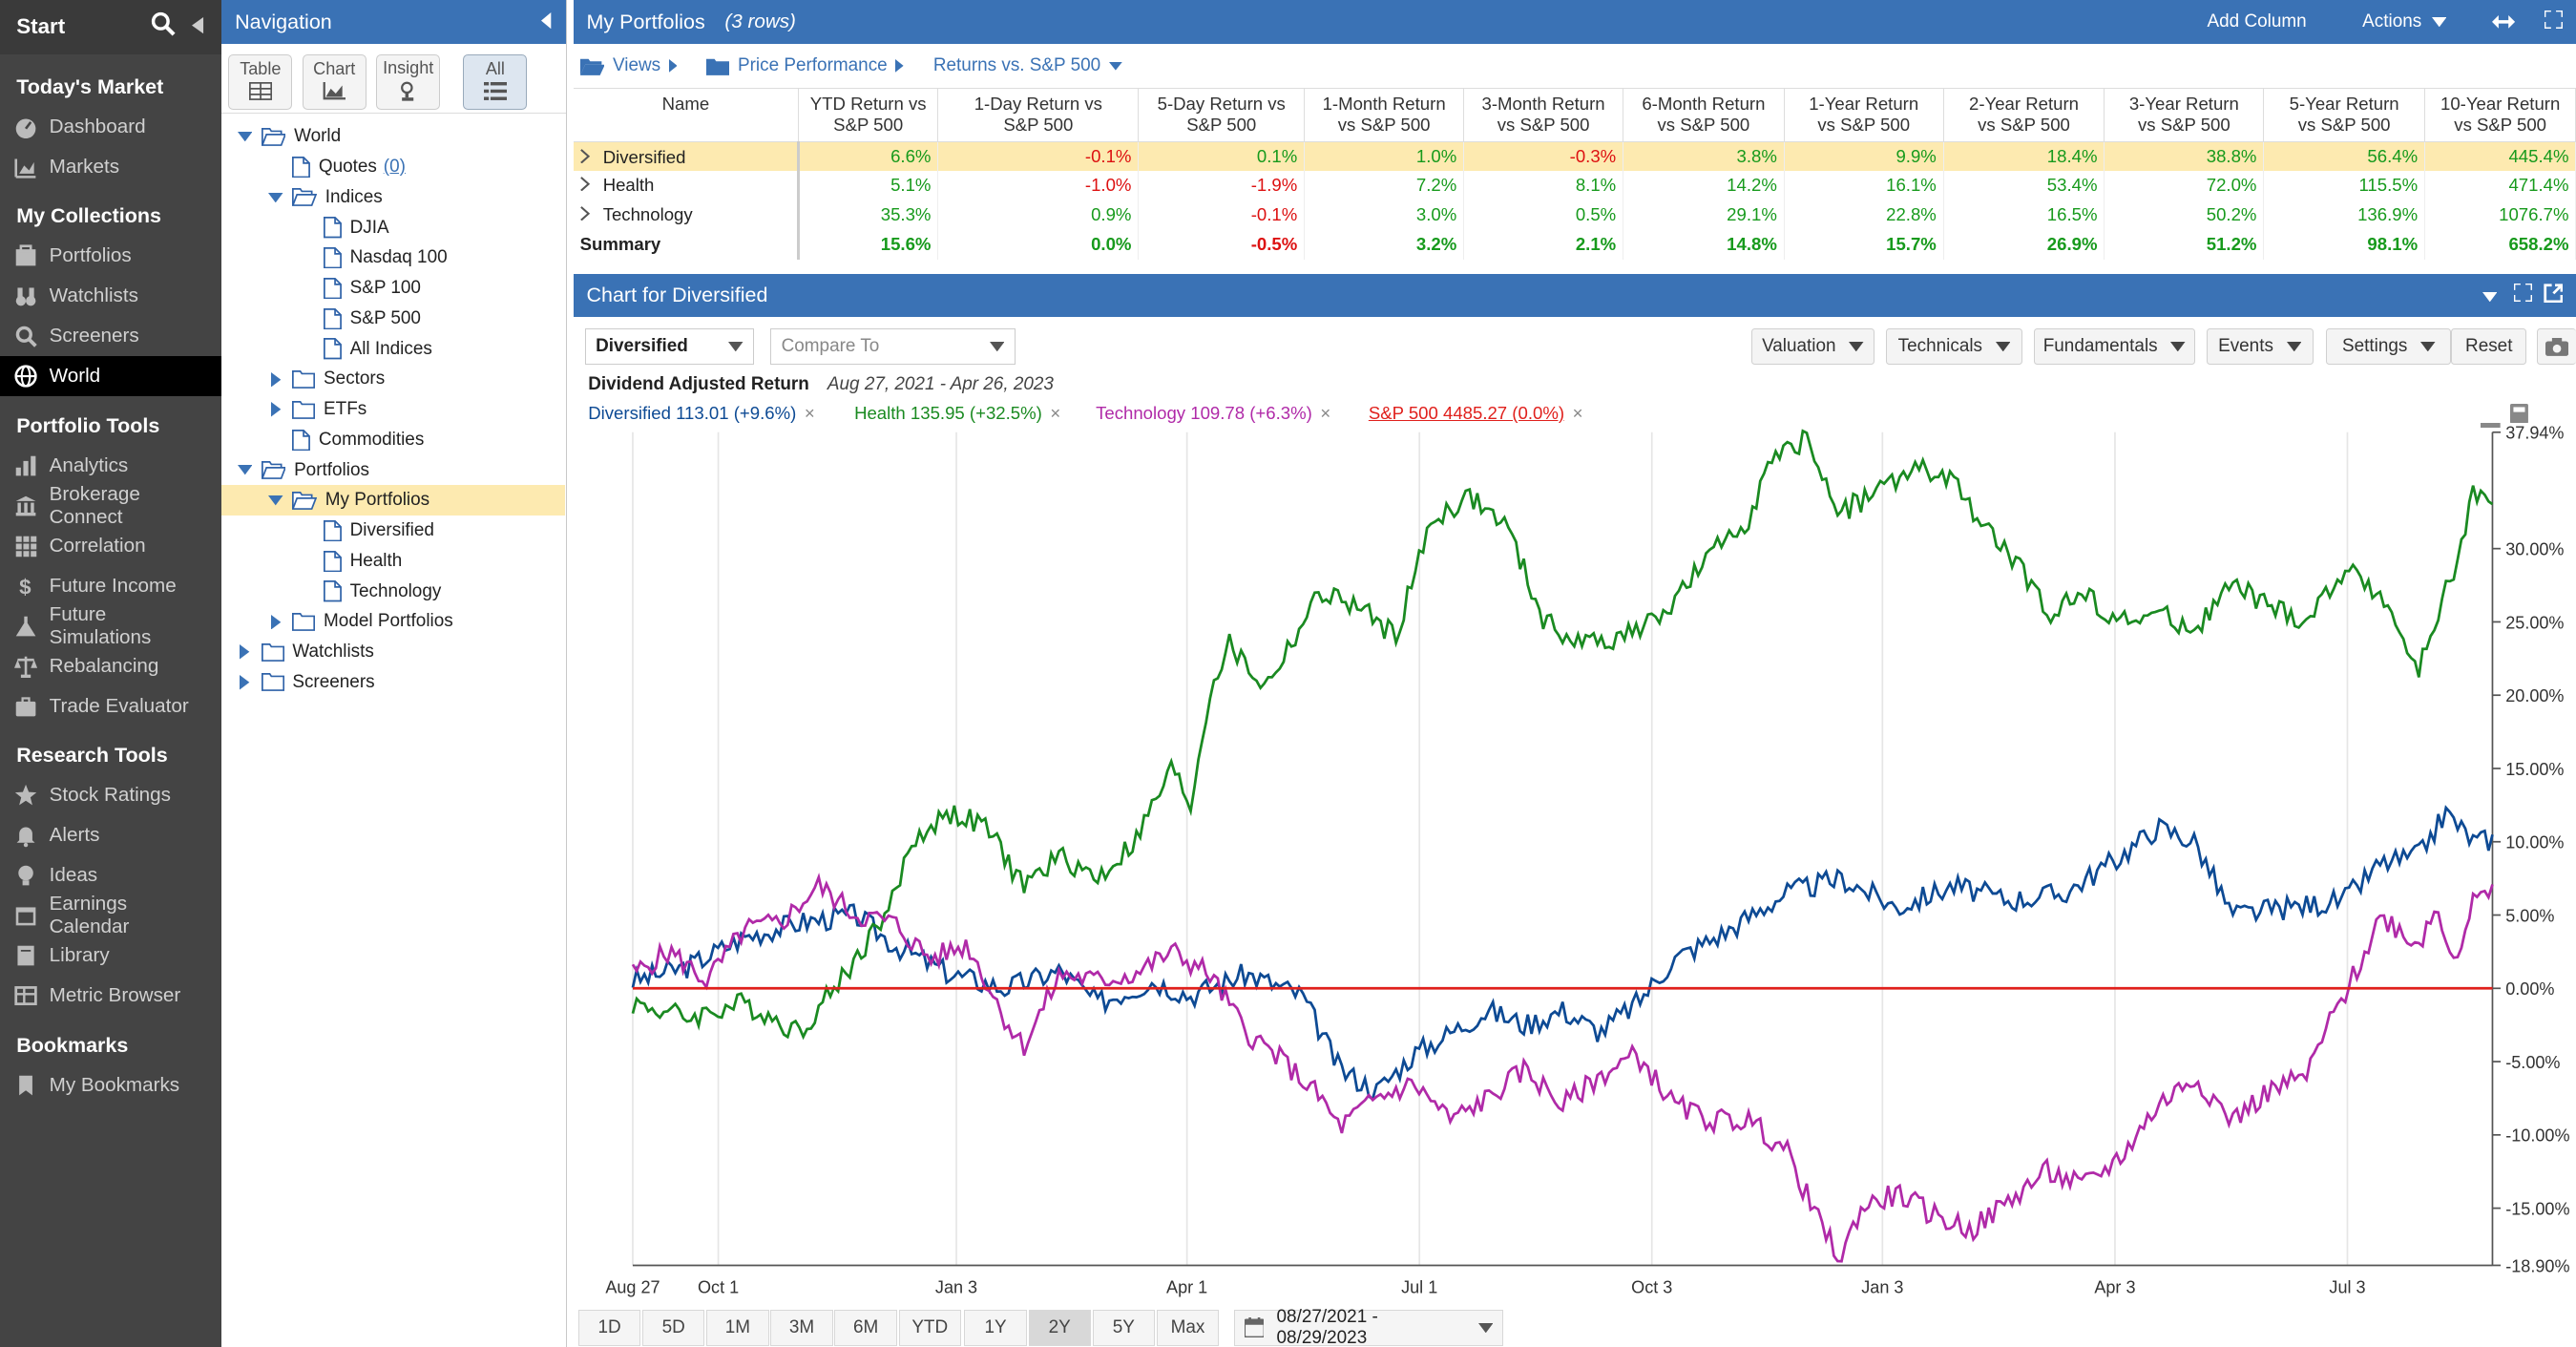  I want to click on expand-width-icon, so click(2504, 22).